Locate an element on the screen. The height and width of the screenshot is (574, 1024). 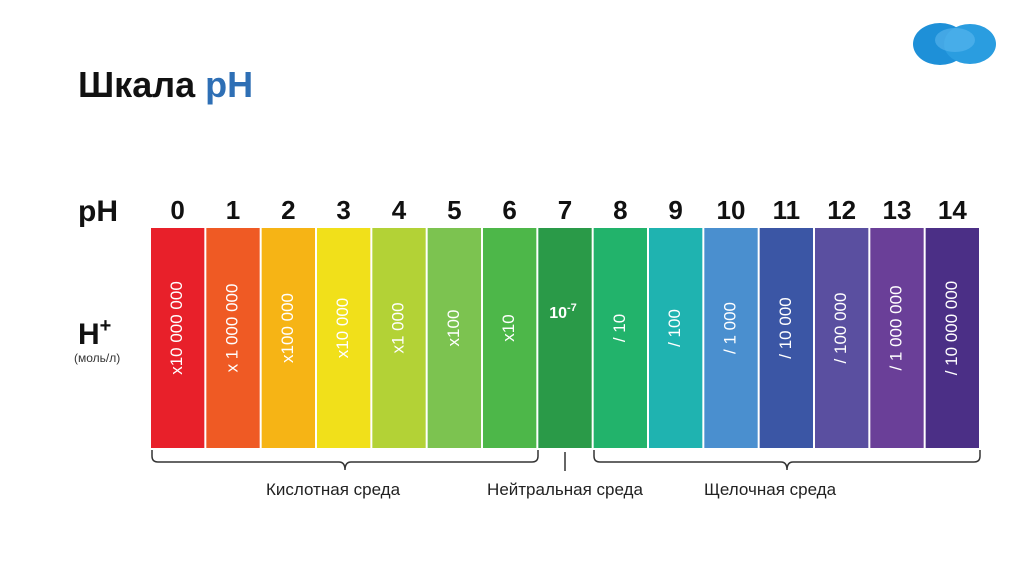
ph-number: 6 is located at coordinates (509, 210).